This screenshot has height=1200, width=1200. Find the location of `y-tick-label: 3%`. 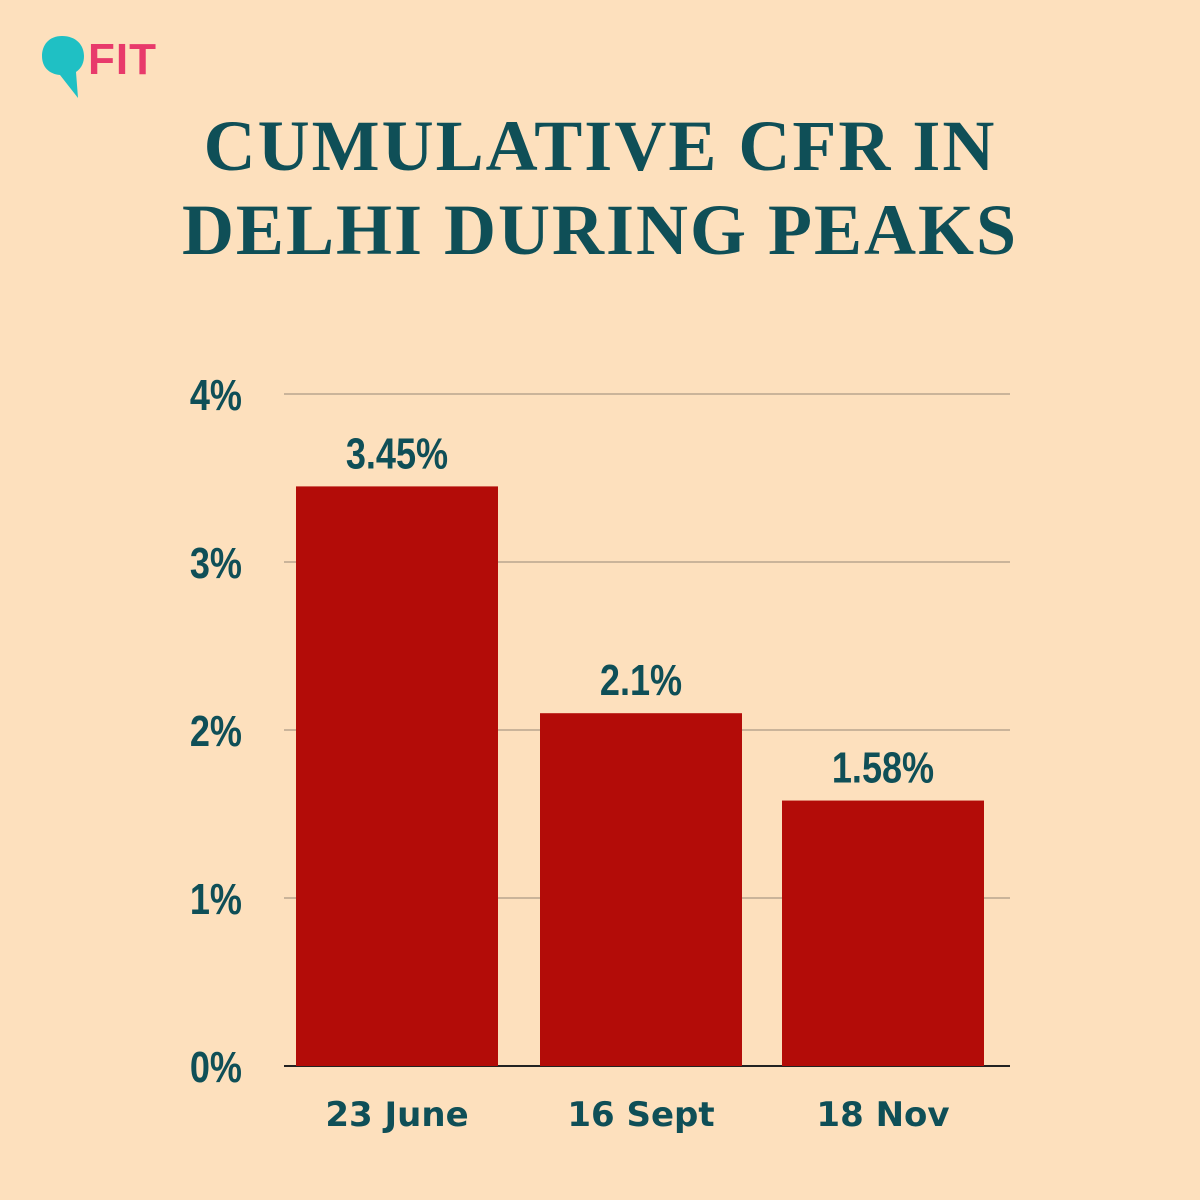

y-tick-label: 3% is located at coordinates (216, 563).